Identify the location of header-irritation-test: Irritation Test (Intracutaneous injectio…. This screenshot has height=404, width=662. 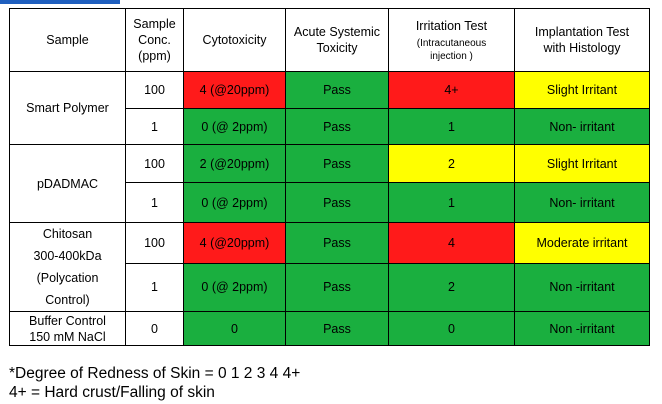
(451, 40).